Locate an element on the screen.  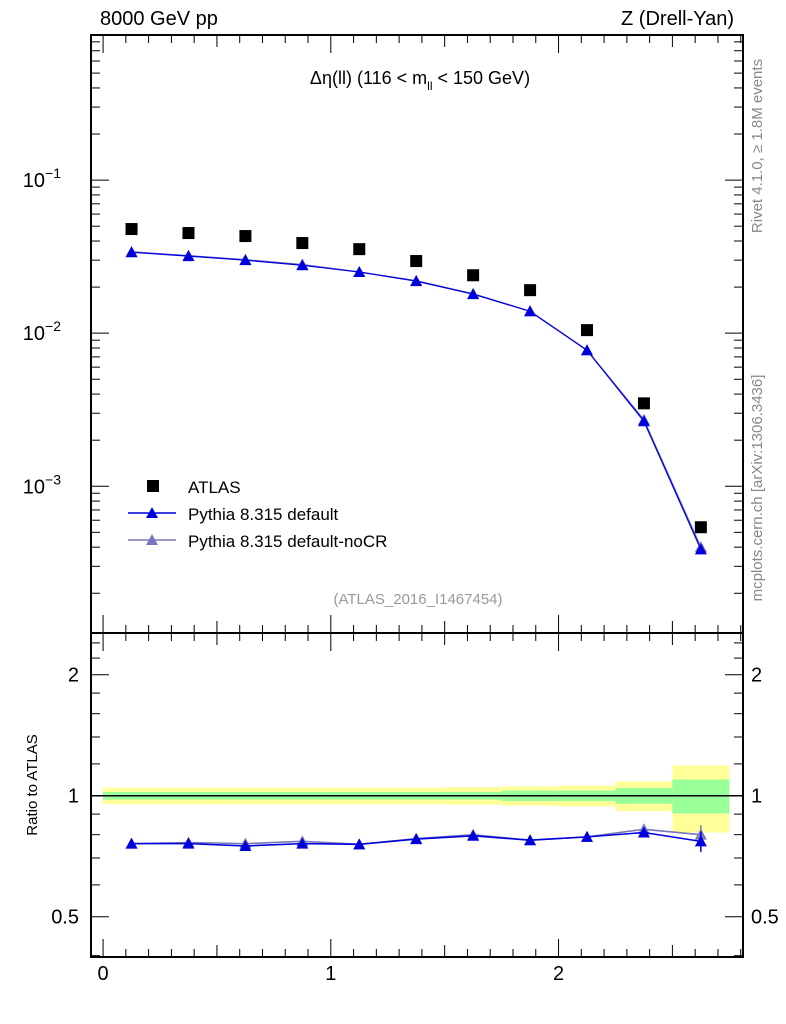
ratio-y-tick-label-left: 0.5 is located at coordinates (65, 918).